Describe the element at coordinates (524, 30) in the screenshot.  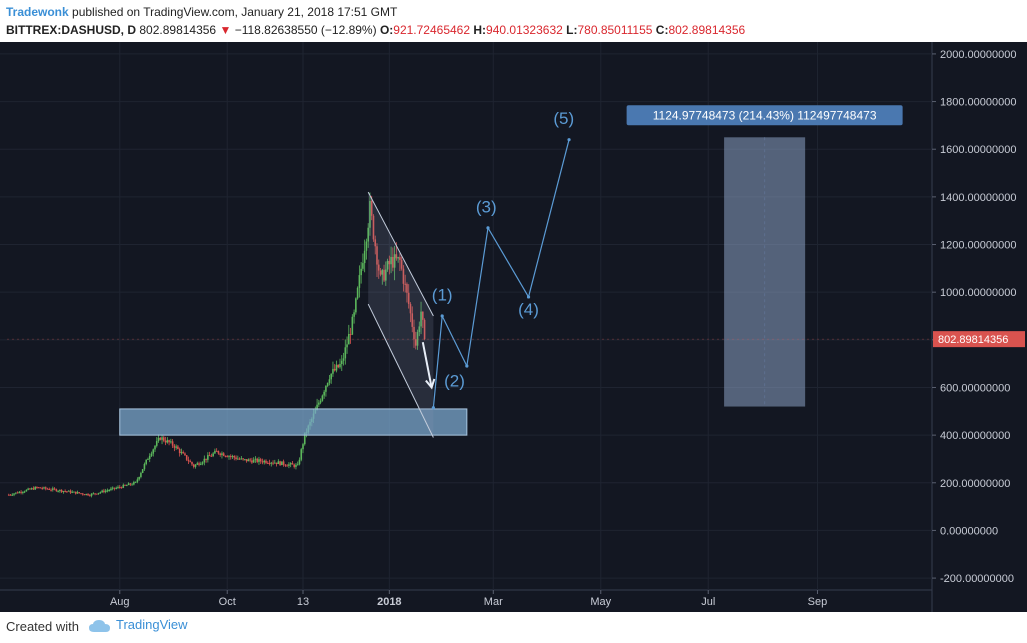
I see `high-value: 940.01323632` at that location.